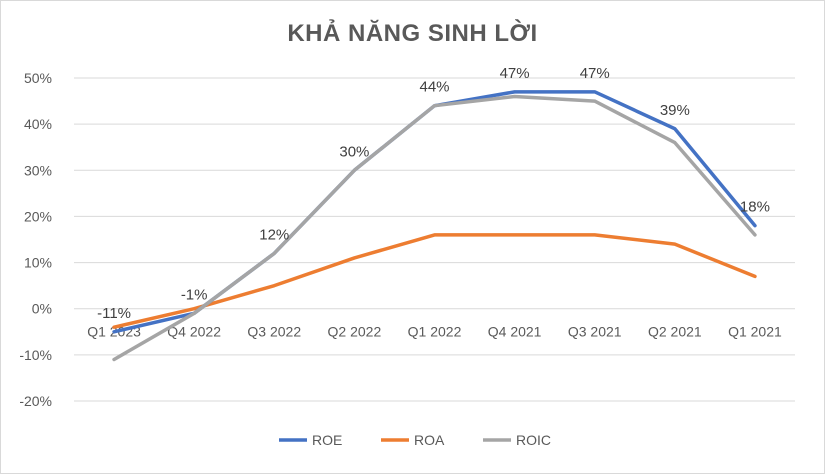 Image resolution: width=825 pixels, height=474 pixels. Describe the element at coordinates (435, 332) in the screenshot. I see `x-tick-label: Q1 2022` at that location.